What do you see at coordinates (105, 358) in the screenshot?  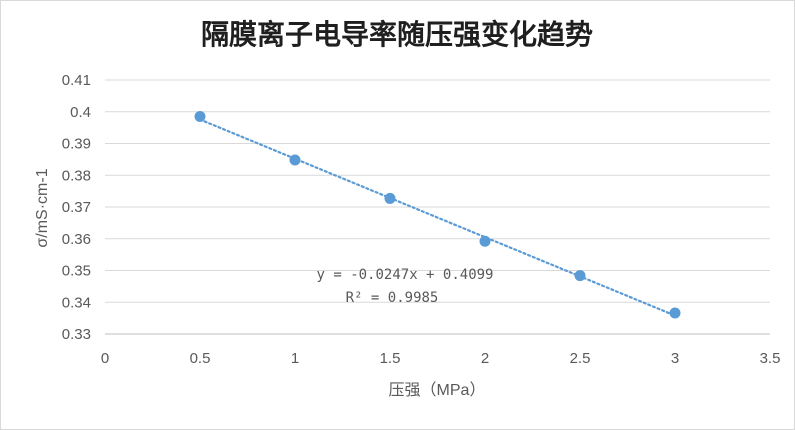 I see `x-tick-label: 0` at bounding box center [105, 358].